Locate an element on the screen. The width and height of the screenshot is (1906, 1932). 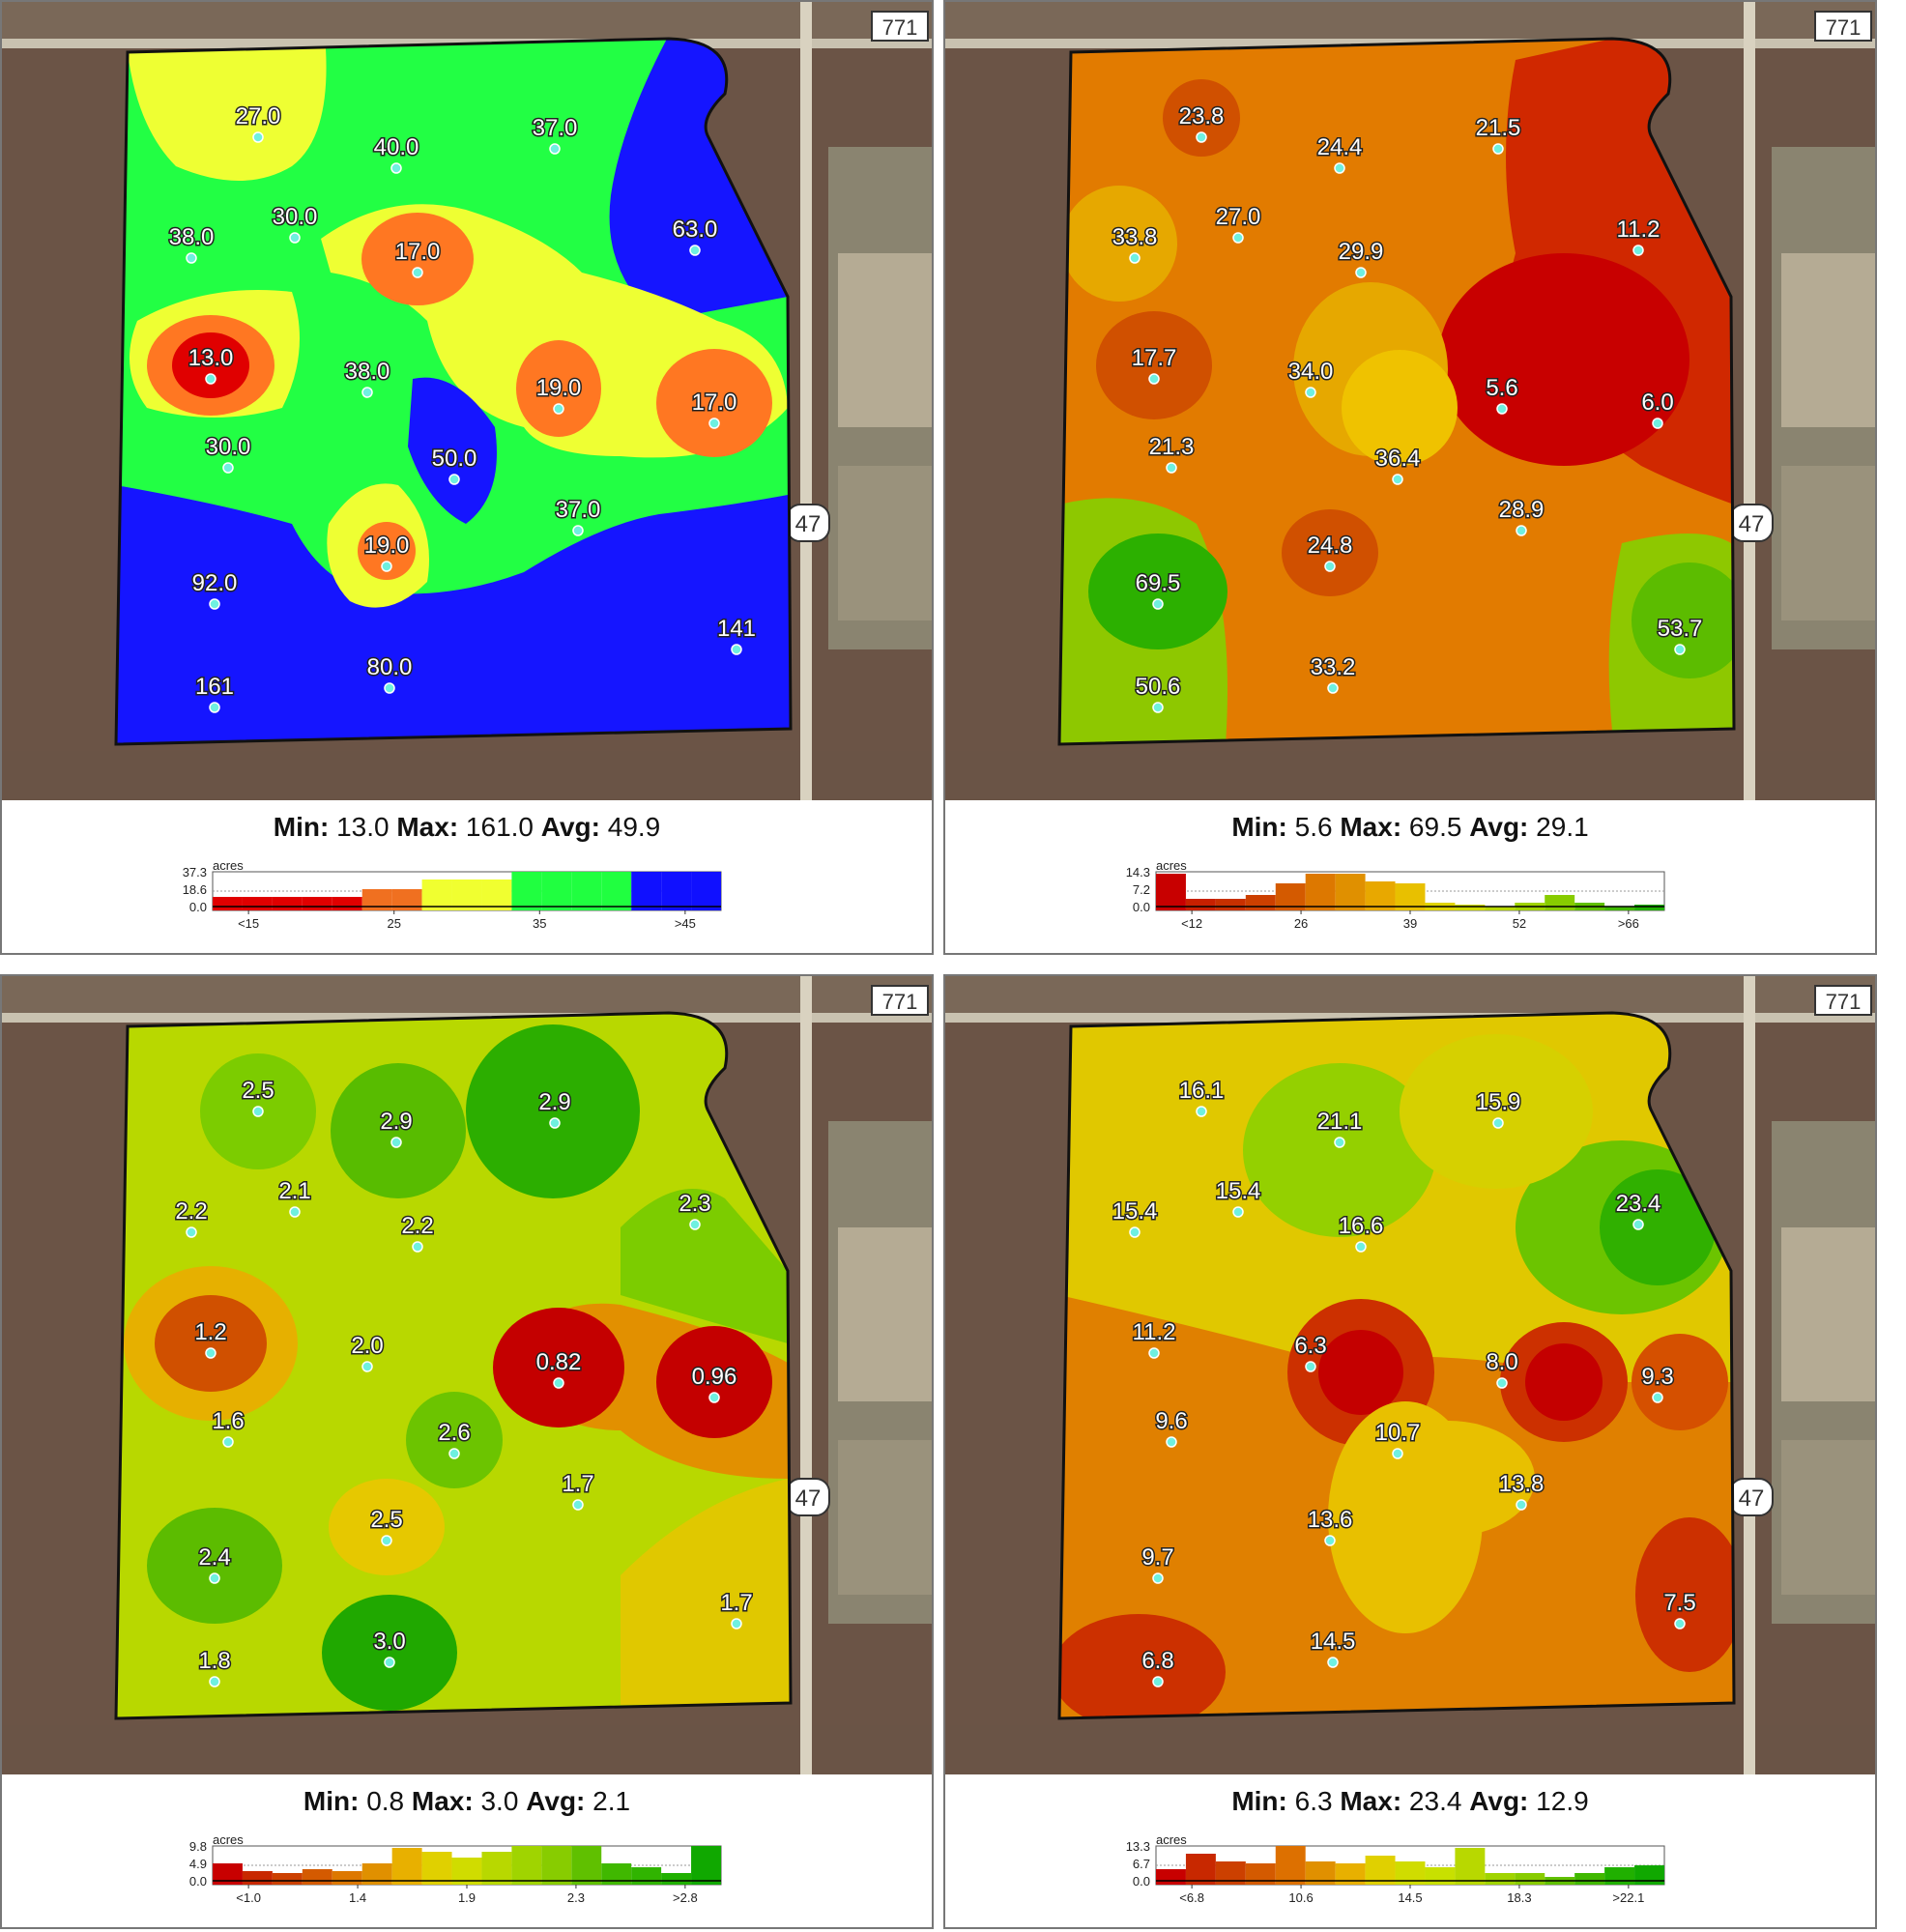
sample-point: 1.8 is located at coordinates (214, 1667).